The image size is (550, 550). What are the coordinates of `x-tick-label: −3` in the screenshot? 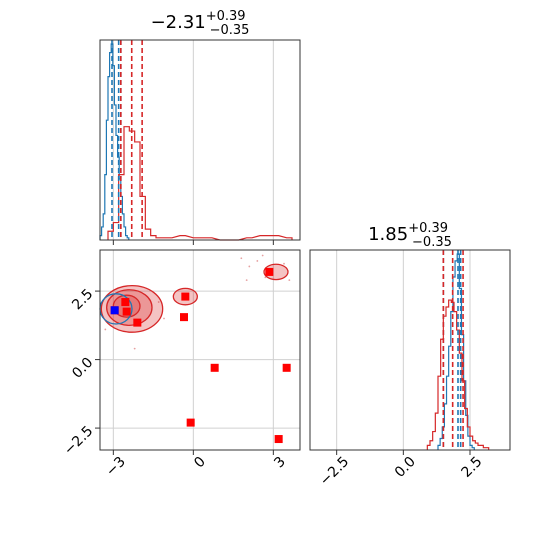 It's located at (116, 467).